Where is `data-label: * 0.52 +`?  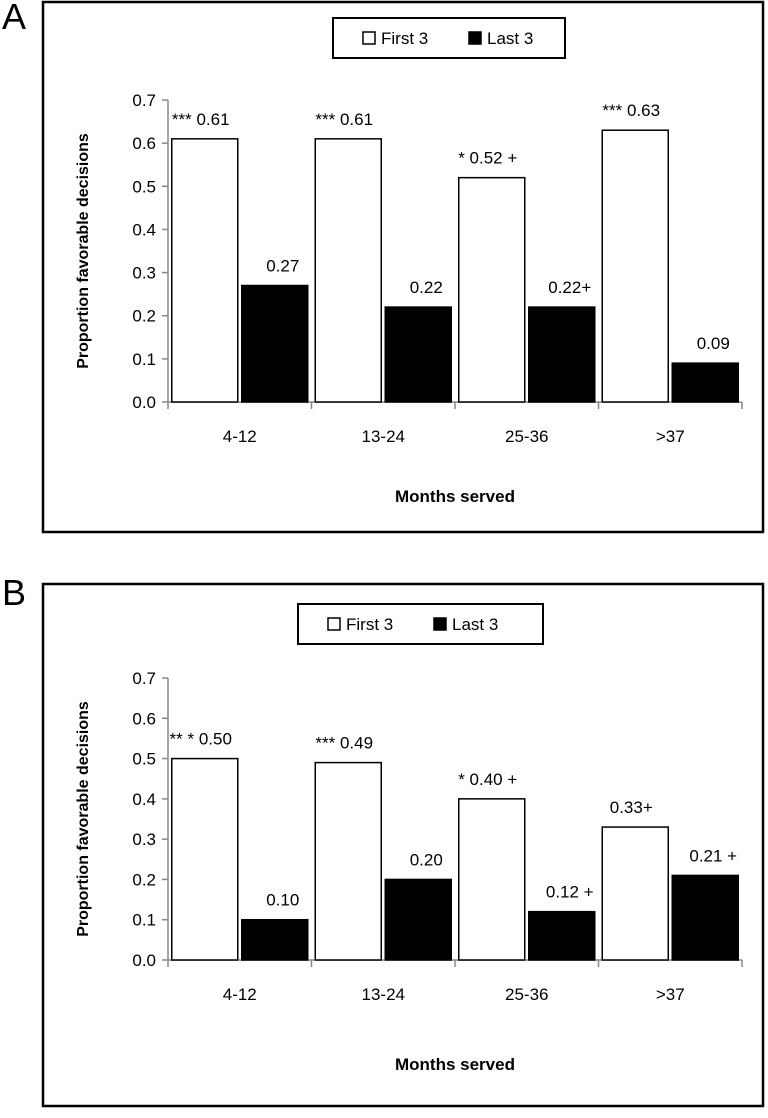
data-label: * 0.52 + is located at coordinates (487, 158).